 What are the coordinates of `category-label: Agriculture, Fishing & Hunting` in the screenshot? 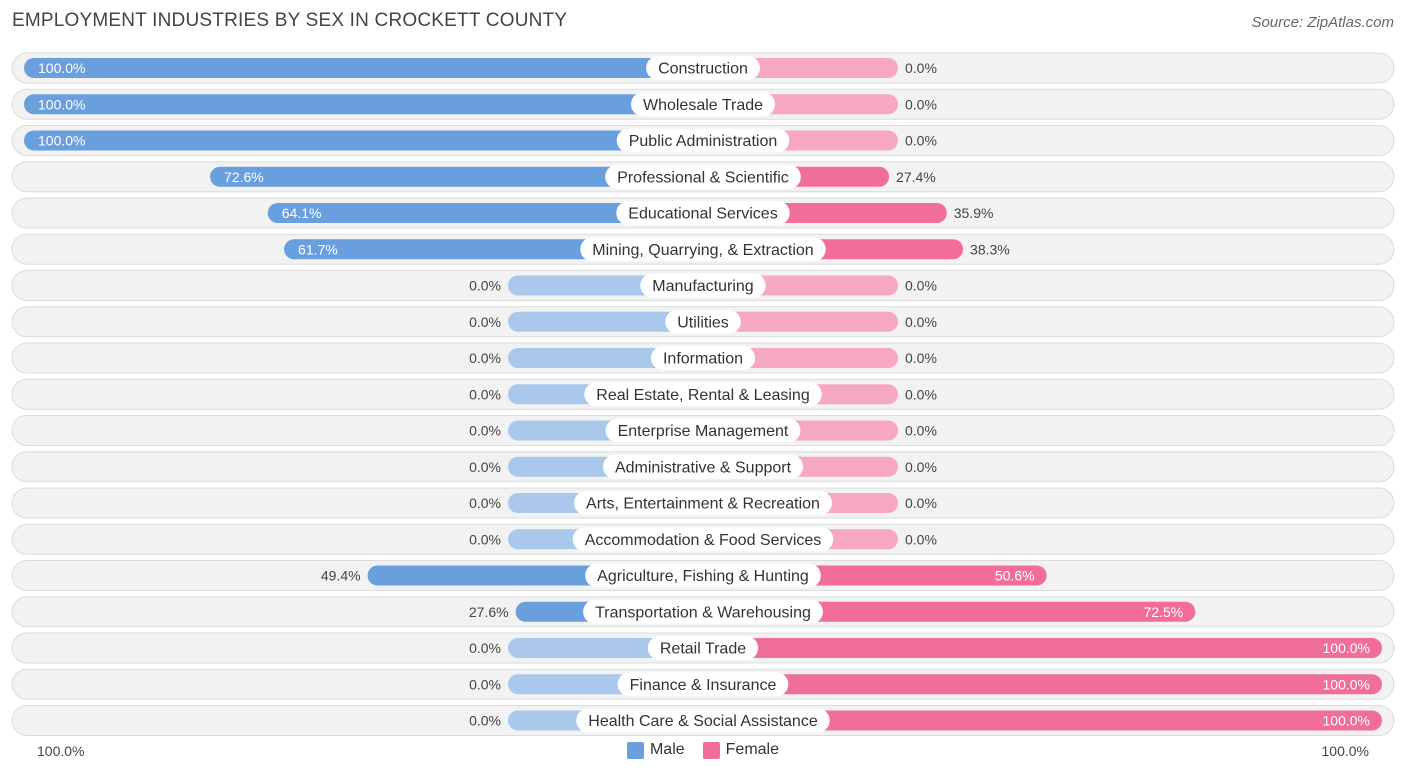 It's located at (703, 575).